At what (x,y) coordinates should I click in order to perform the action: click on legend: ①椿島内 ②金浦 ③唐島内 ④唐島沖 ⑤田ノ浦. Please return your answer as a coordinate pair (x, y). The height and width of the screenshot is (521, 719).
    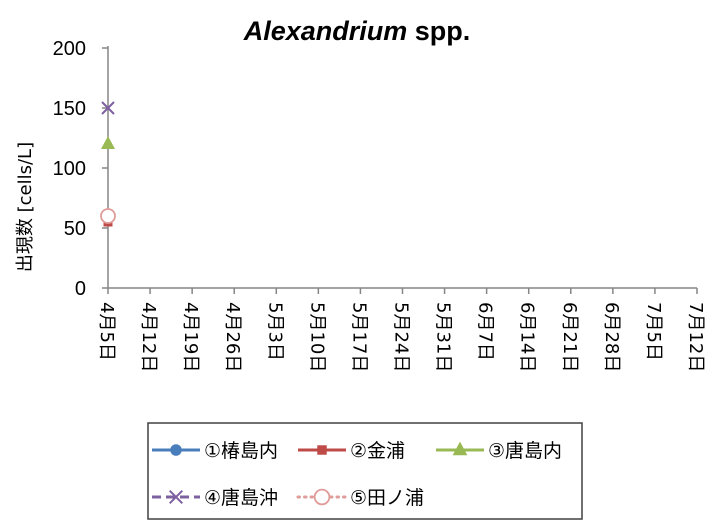
    Looking at the image, I should click on (365, 471).